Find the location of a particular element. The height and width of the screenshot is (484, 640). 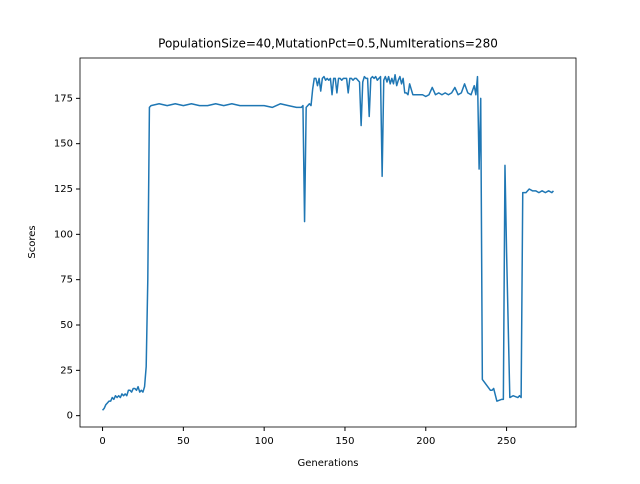

x-axis-label: Generations is located at coordinates (328, 463).